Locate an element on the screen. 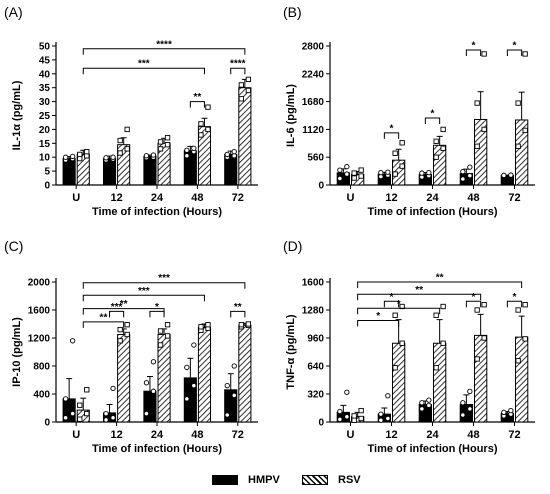  y-tick-label: 1200 is located at coordinates (39, 339).